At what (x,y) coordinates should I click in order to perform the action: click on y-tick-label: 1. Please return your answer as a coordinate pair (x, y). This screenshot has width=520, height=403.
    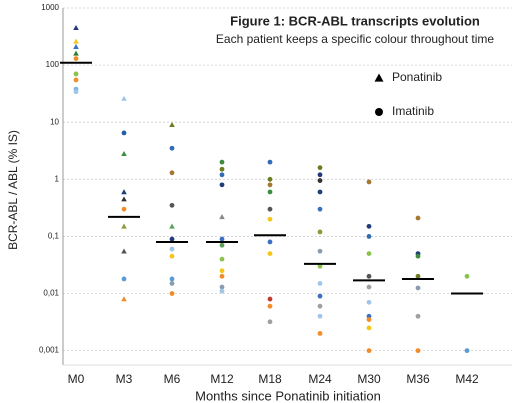
    Looking at the image, I should click on (57, 178).